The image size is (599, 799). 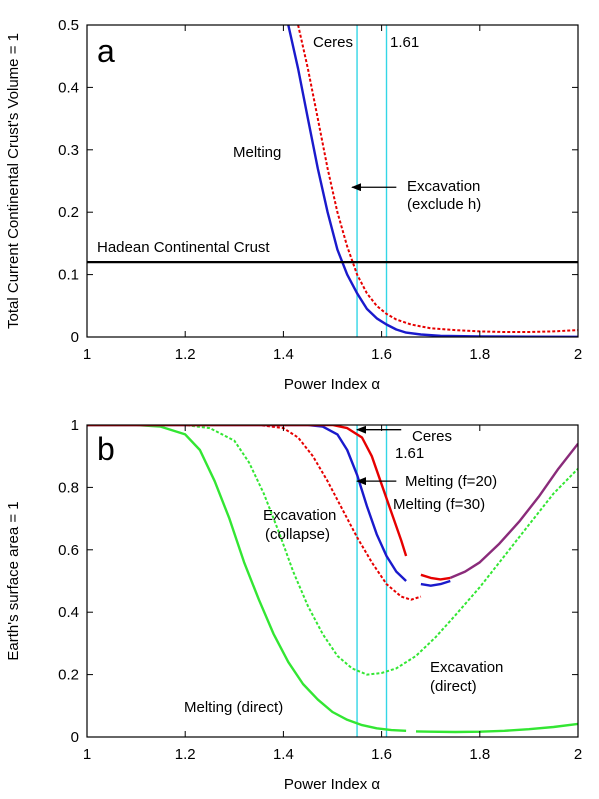 What do you see at coordinates (381, 754) in the screenshot?
I see `panel-b-x-tick-label: 1.6` at bounding box center [381, 754].